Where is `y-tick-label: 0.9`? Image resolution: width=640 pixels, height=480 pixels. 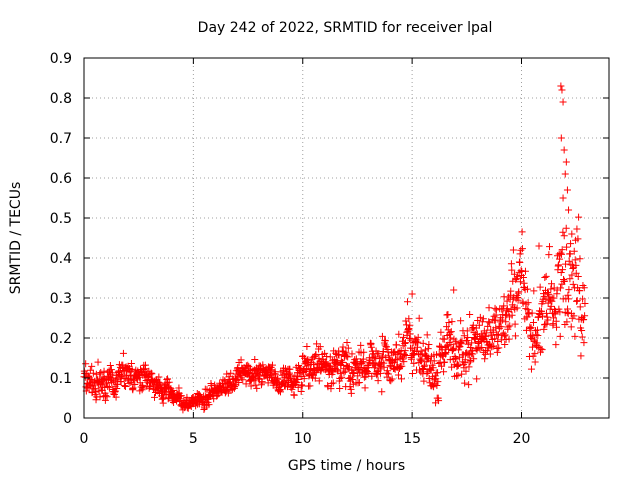
y-tick-label: 0.9 is located at coordinates (61, 59).